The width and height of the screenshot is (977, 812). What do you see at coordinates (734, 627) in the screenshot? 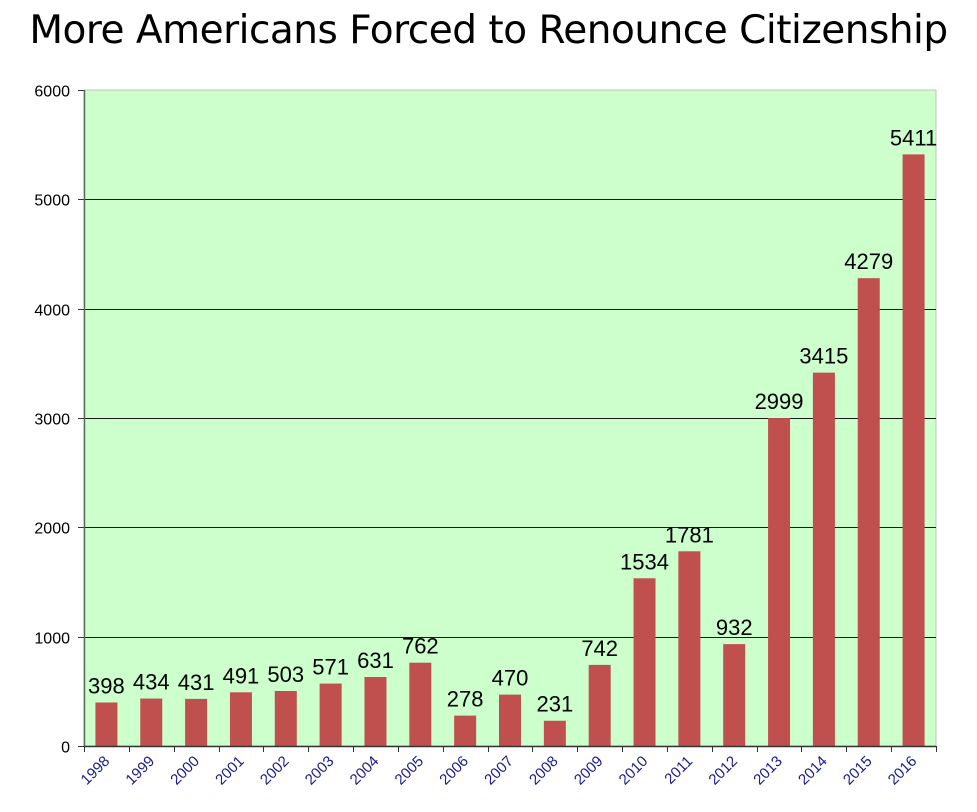
I see `data-label: 932` at bounding box center [734, 627].